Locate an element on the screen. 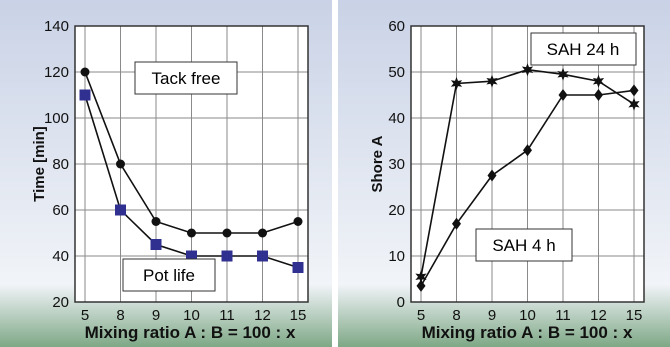 This screenshot has height=347, width=670. legend-label-sah-24h: SAH 24 h is located at coordinates (583, 49).